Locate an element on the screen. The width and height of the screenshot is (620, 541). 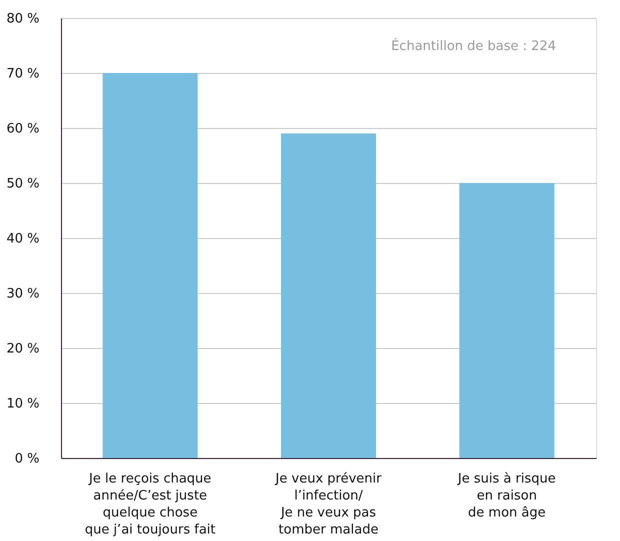
y-tick-label: 60 % is located at coordinates (23, 129).